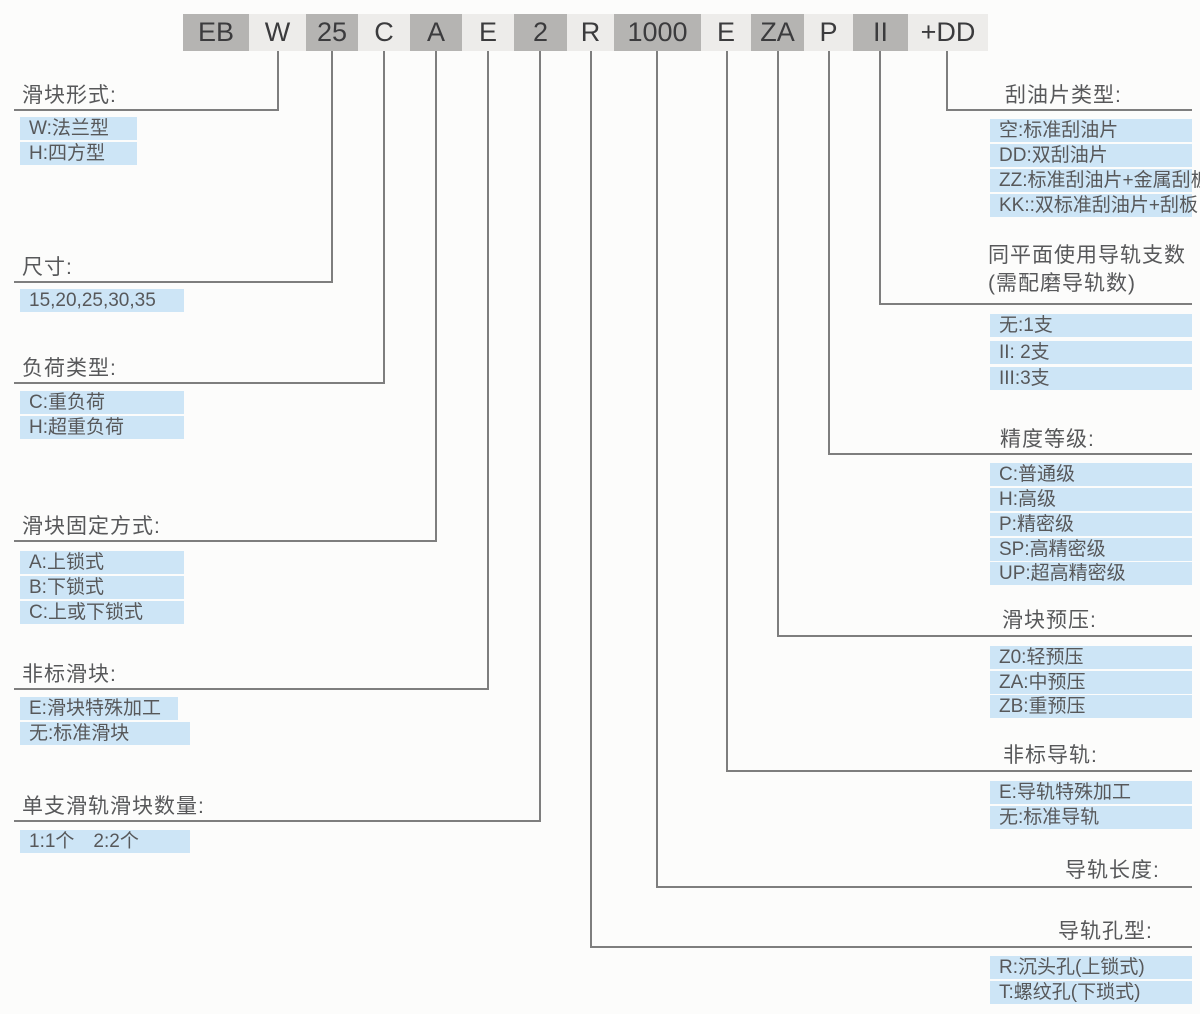 The height and width of the screenshot is (1014, 1200). What do you see at coordinates (1112, 870) in the screenshot?
I see `section-title-rail-length: 导轨长度:` at bounding box center [1112, 870].